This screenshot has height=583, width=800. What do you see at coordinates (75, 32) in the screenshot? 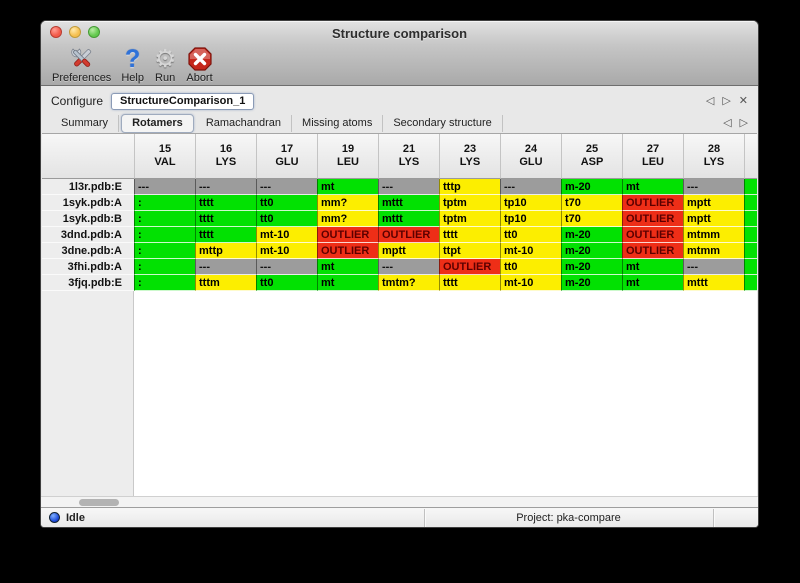
I see `minimize-window-button` at bounding box center [75, 32].